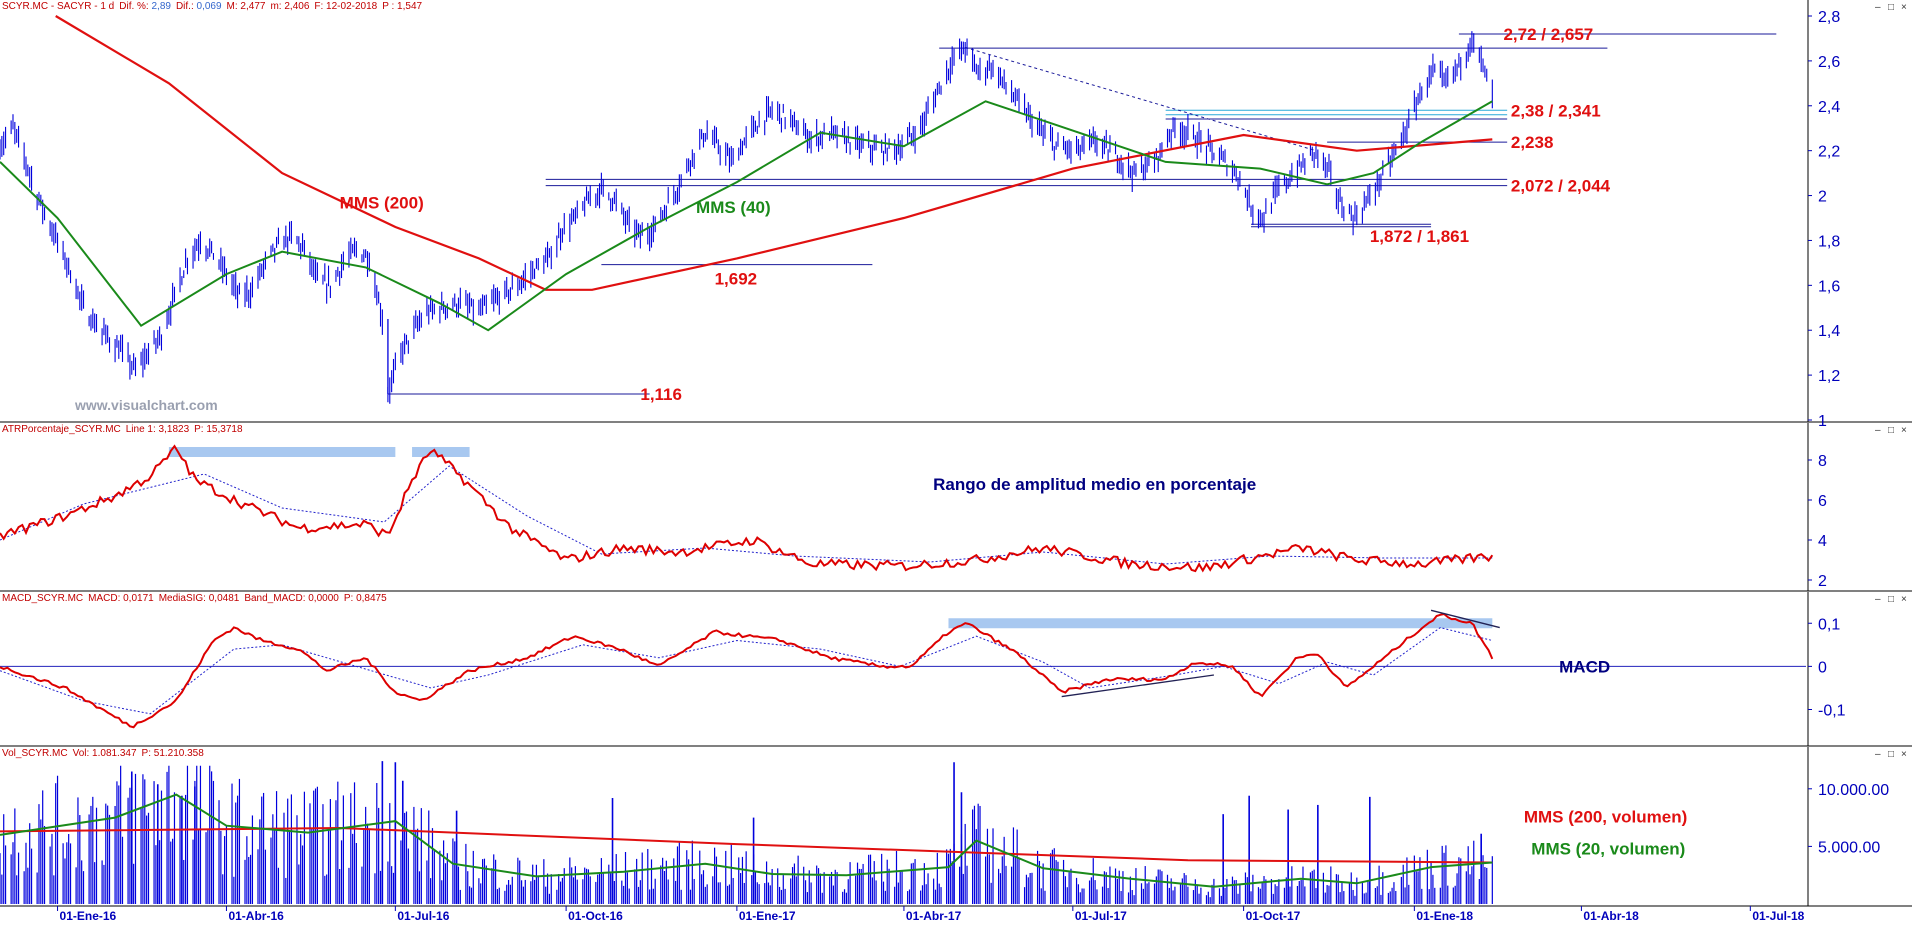  What do you see at coordinates (1829, 624) in the screenshot?
I see `y-tick-label-macd: 0,1` at bounding box center [1829, 624].